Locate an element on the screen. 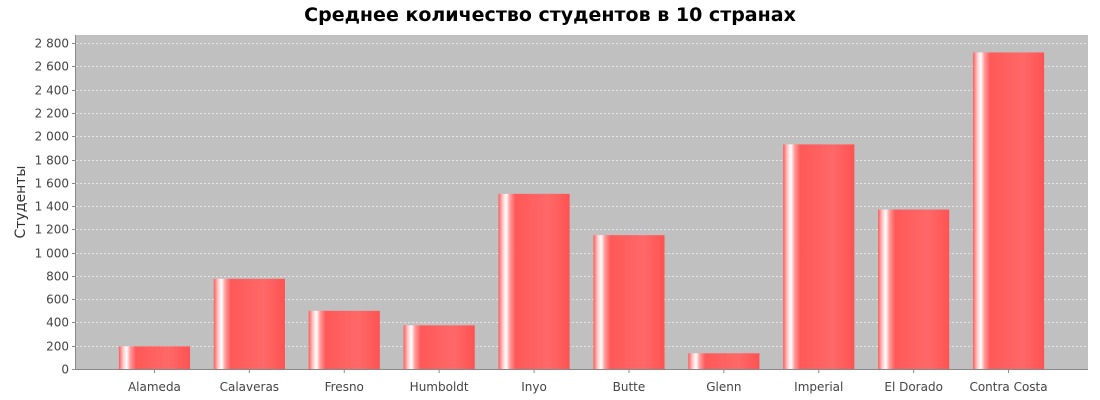 The image size is (1100, 400). x-tick-label: Alameda is located at coordinates (154, 387).